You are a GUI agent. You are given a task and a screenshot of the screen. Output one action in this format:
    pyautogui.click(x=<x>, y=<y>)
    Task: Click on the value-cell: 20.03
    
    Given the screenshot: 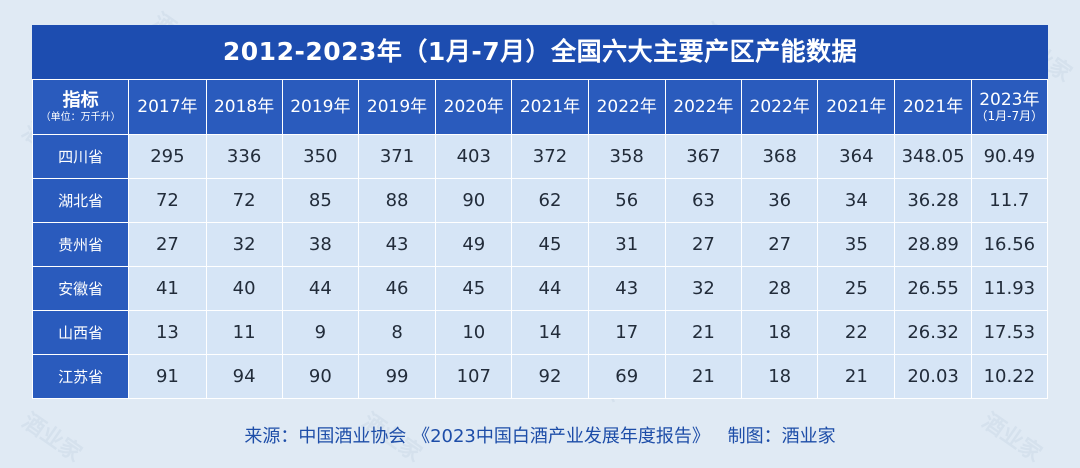 What is the action you would take?
    pyautogui.click(x=933, y=376)
    